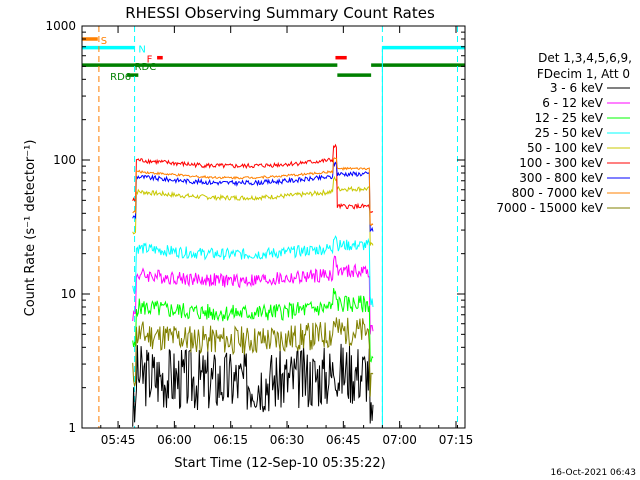  What do you see at coordinates (585, 58) in the screenshot?
I see `legend-header-1: Det 1,3,4,5,6,9,` at bounding box center [585, 58].